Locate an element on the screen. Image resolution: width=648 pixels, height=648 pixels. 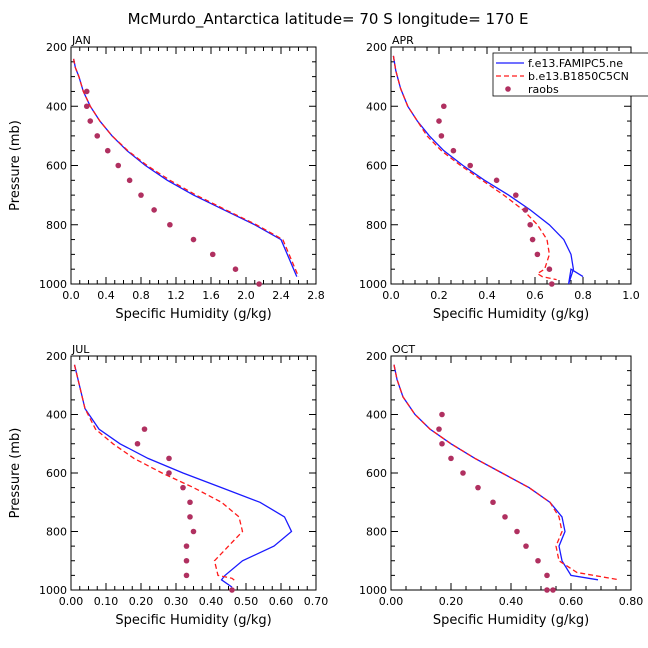
x-tick-label: 1.0 is located at coordinates (631, 295).